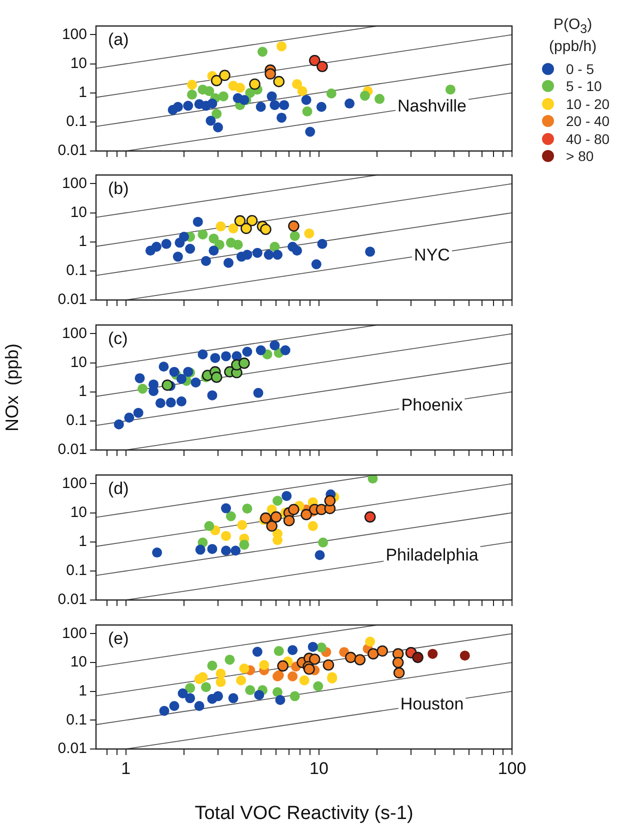  What do you see at coordinates (318, 768) in the screenshot?
I see `x-tick-label: 10` at bounding box center [318, 768].